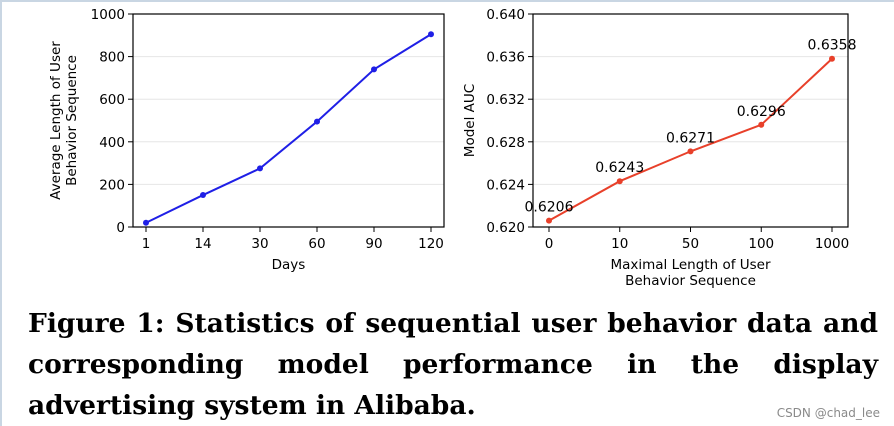 Image resolution: width=894 pixels, height=426 pixels. I want to click on y-tick-label: 0.640, so click(505, 15).